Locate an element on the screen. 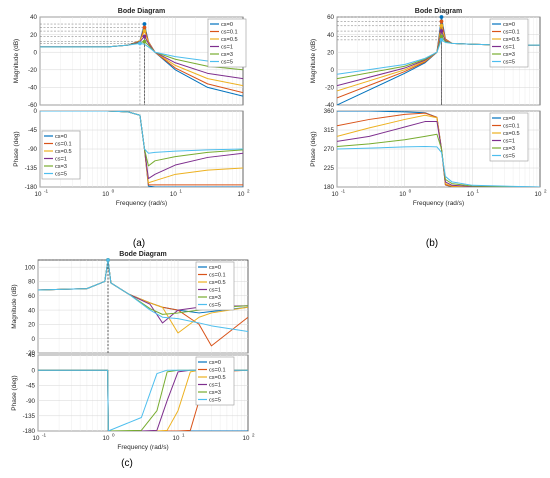 This screenshot has width=550, height=478. y-tick-label: 315 is located at coordinates (329, 130).